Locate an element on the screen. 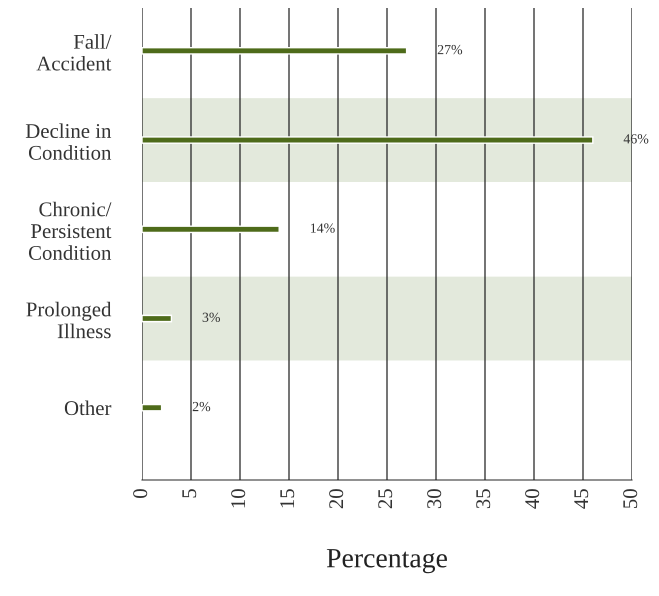  y-tick-label: Fall/ Accident is located at coordinates (74, 52).